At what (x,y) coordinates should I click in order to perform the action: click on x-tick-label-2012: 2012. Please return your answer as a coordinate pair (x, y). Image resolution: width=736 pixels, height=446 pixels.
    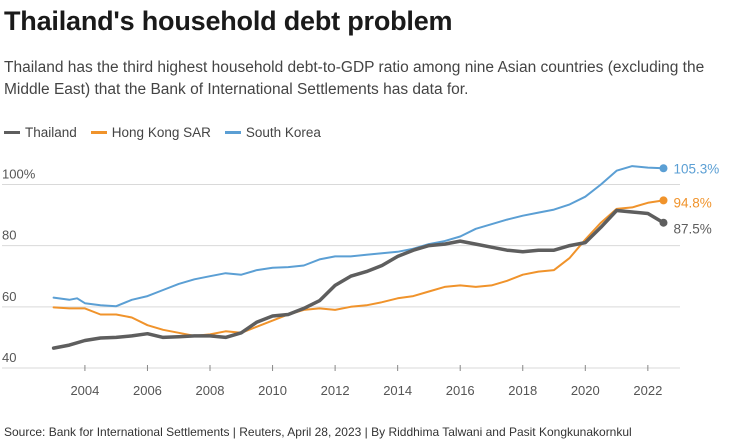
    Looking at the image, I should click on (335, 390).